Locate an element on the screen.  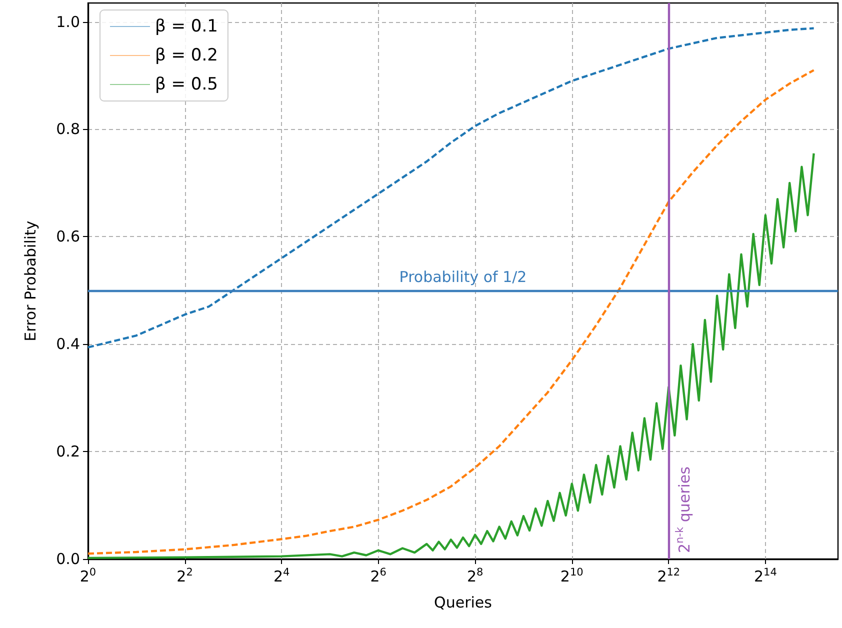
legend-label: β = 0.2 is located at coordinates (186, 56).